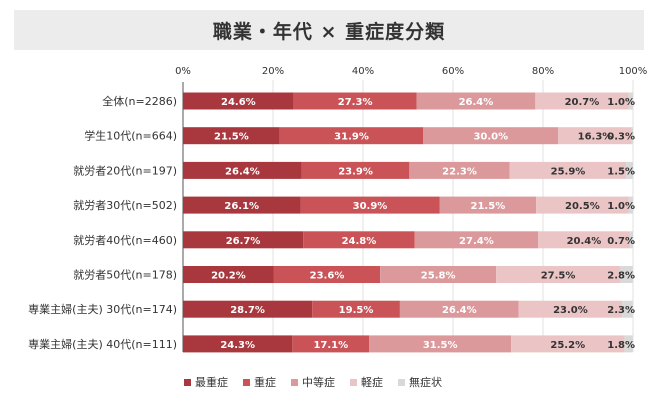  Describe the element at coordinates (543, 71) in the screenshot. I see `x-tick-label: 80%` at that location.